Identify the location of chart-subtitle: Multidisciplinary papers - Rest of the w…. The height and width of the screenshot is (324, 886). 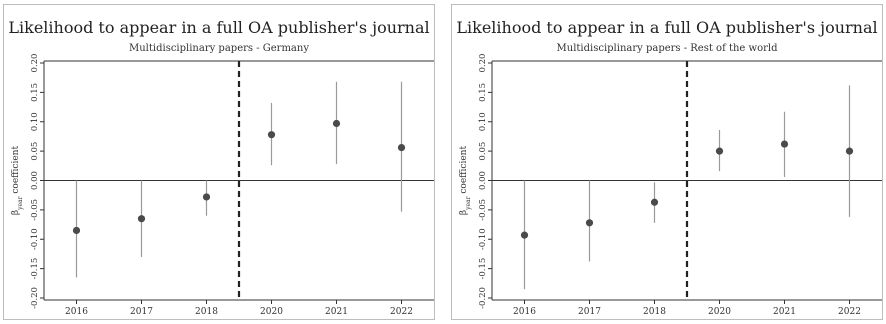
(668, 48).